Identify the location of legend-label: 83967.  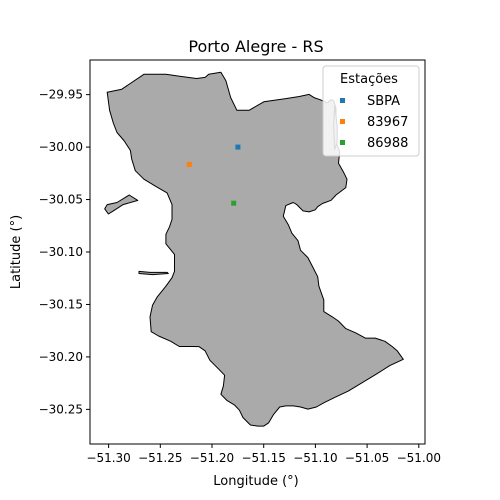
(387, 122).